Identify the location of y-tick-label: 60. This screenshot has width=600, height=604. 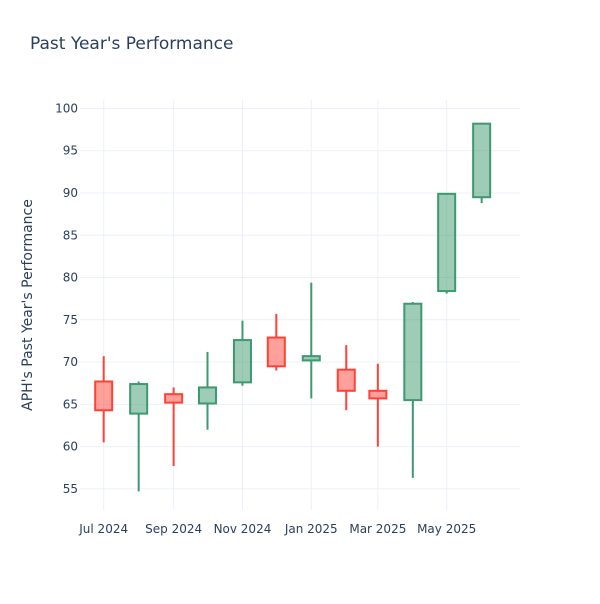
(70, 447).